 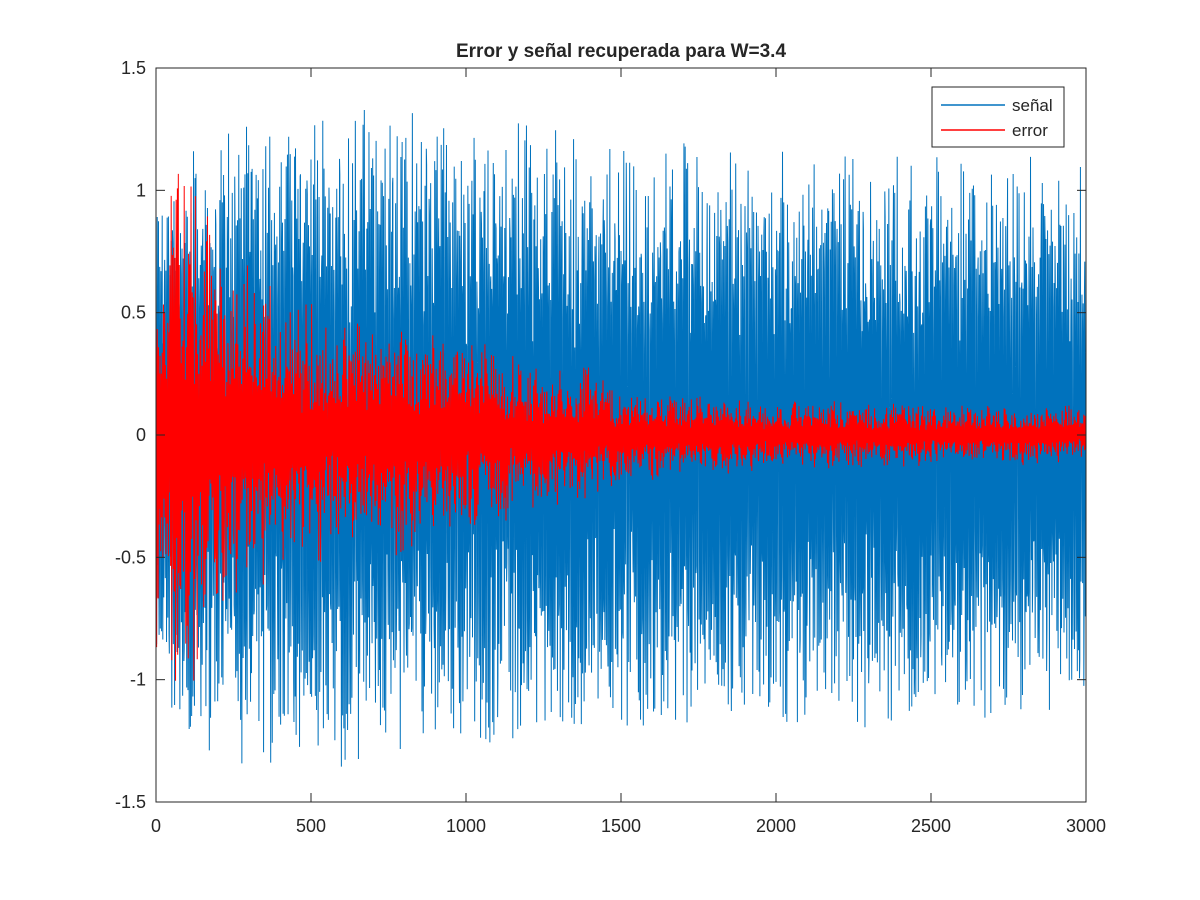 What do you see at coordinates (141, 435) in the screenshot?
I see `y-tick-label: 0` at bounding box center [141, 435].